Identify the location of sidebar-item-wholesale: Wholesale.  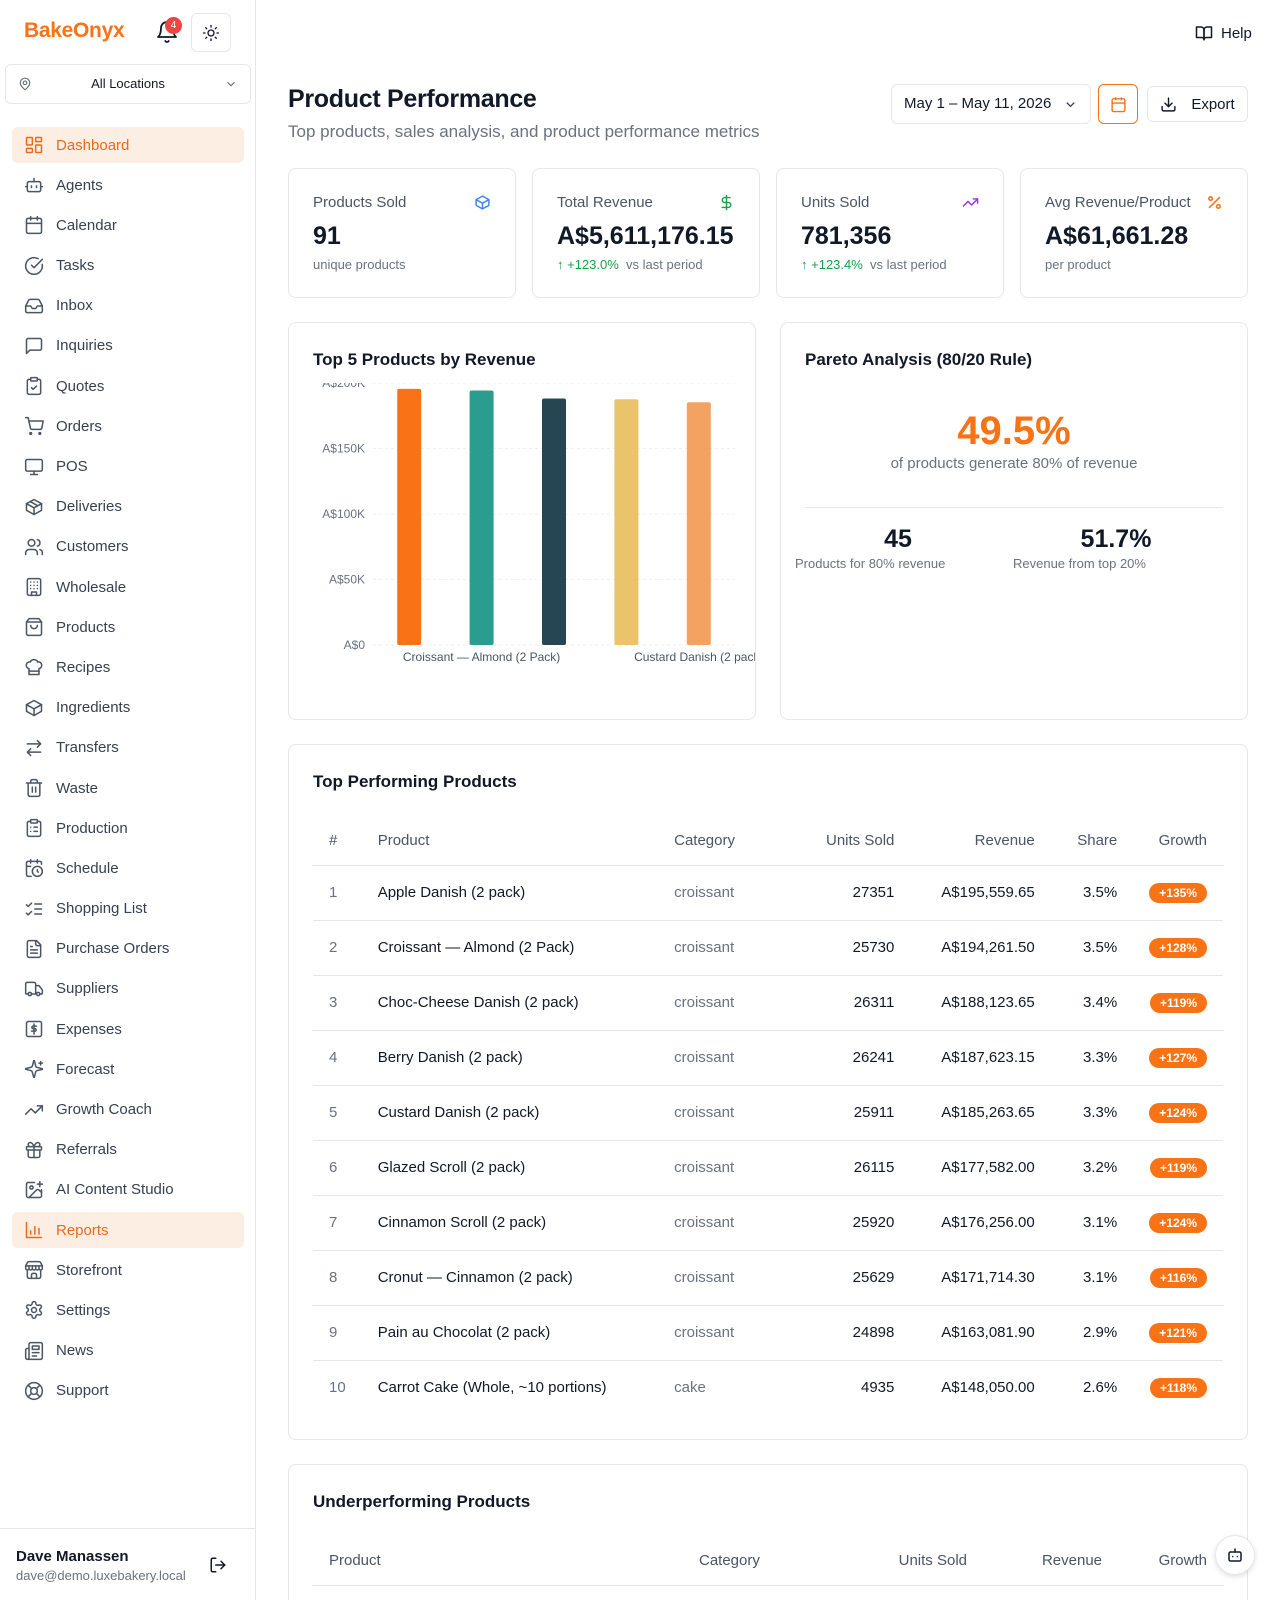
(128, 587).